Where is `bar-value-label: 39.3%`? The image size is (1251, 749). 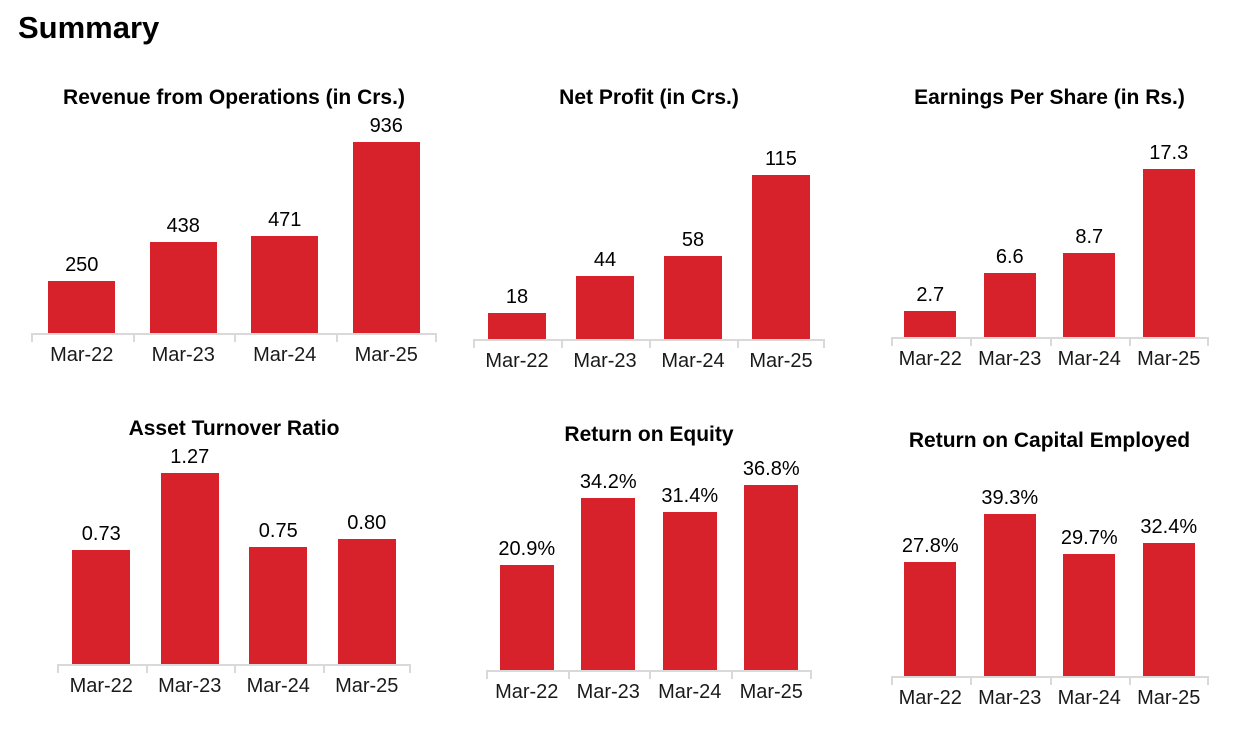 bar-value-label: 39.3% is located at coordinates (1010, 498).